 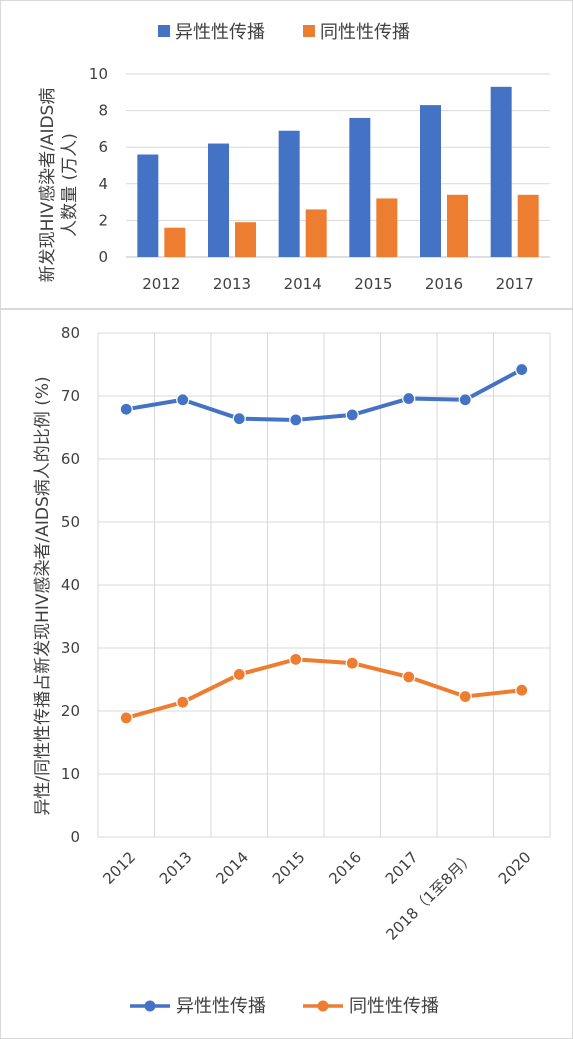 I want to click on line-chart-y-axis-title: 异性/同性性传播占新发现HIV感染者/AIDS病人的比例 (%), so click(x=43, y=595).